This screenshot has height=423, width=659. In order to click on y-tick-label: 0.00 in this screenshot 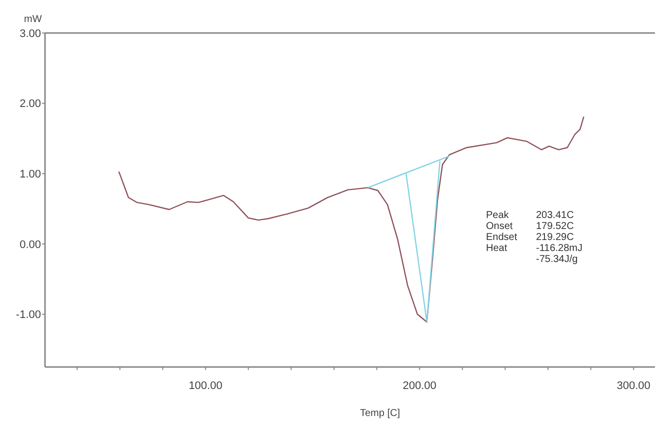, I will do `click(30, 244)`.